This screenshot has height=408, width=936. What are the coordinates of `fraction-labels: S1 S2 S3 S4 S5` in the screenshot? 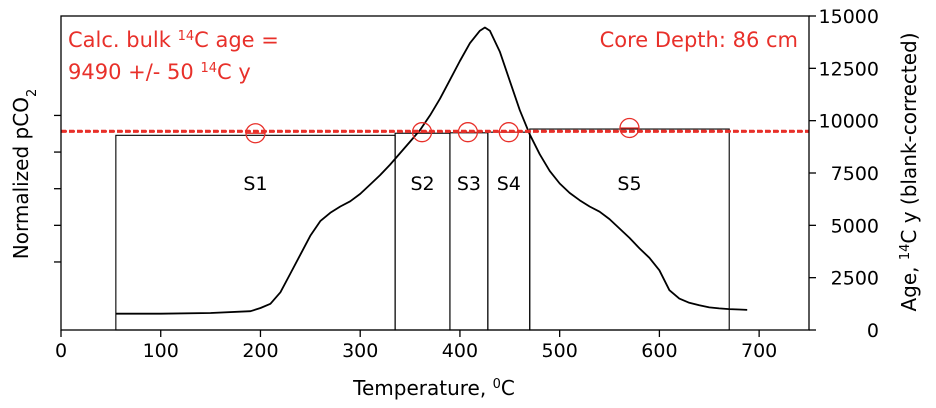 It's located at (442, 184).